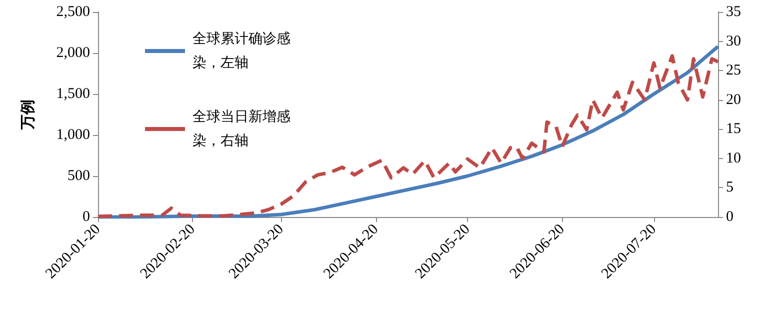 The image size is (772, 324). Describe the element at coordinates (733, 41) in the screenshot. I see `y2-tick-label: 30` at that location.